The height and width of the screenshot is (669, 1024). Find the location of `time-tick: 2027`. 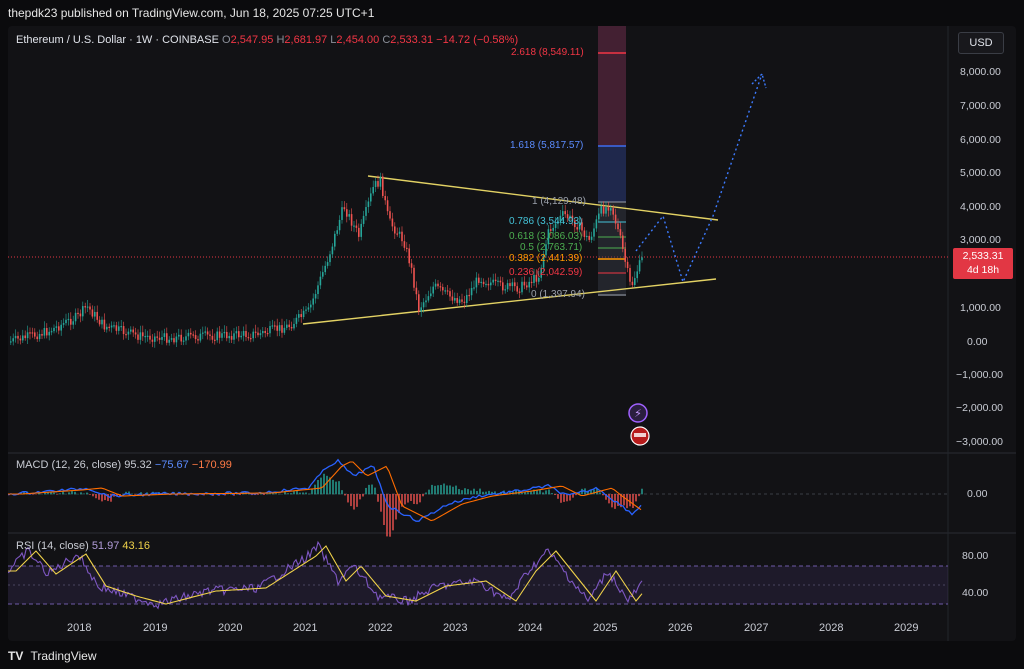

time-tick: 2027 is located at coordinates (756, 628).